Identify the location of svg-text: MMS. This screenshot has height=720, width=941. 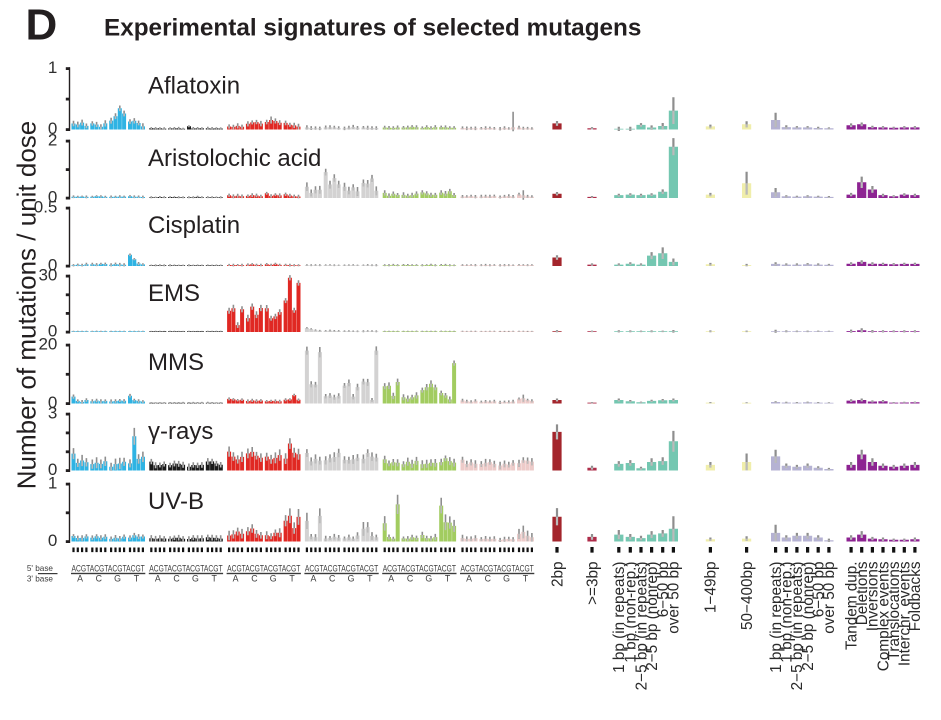
(176, 362).